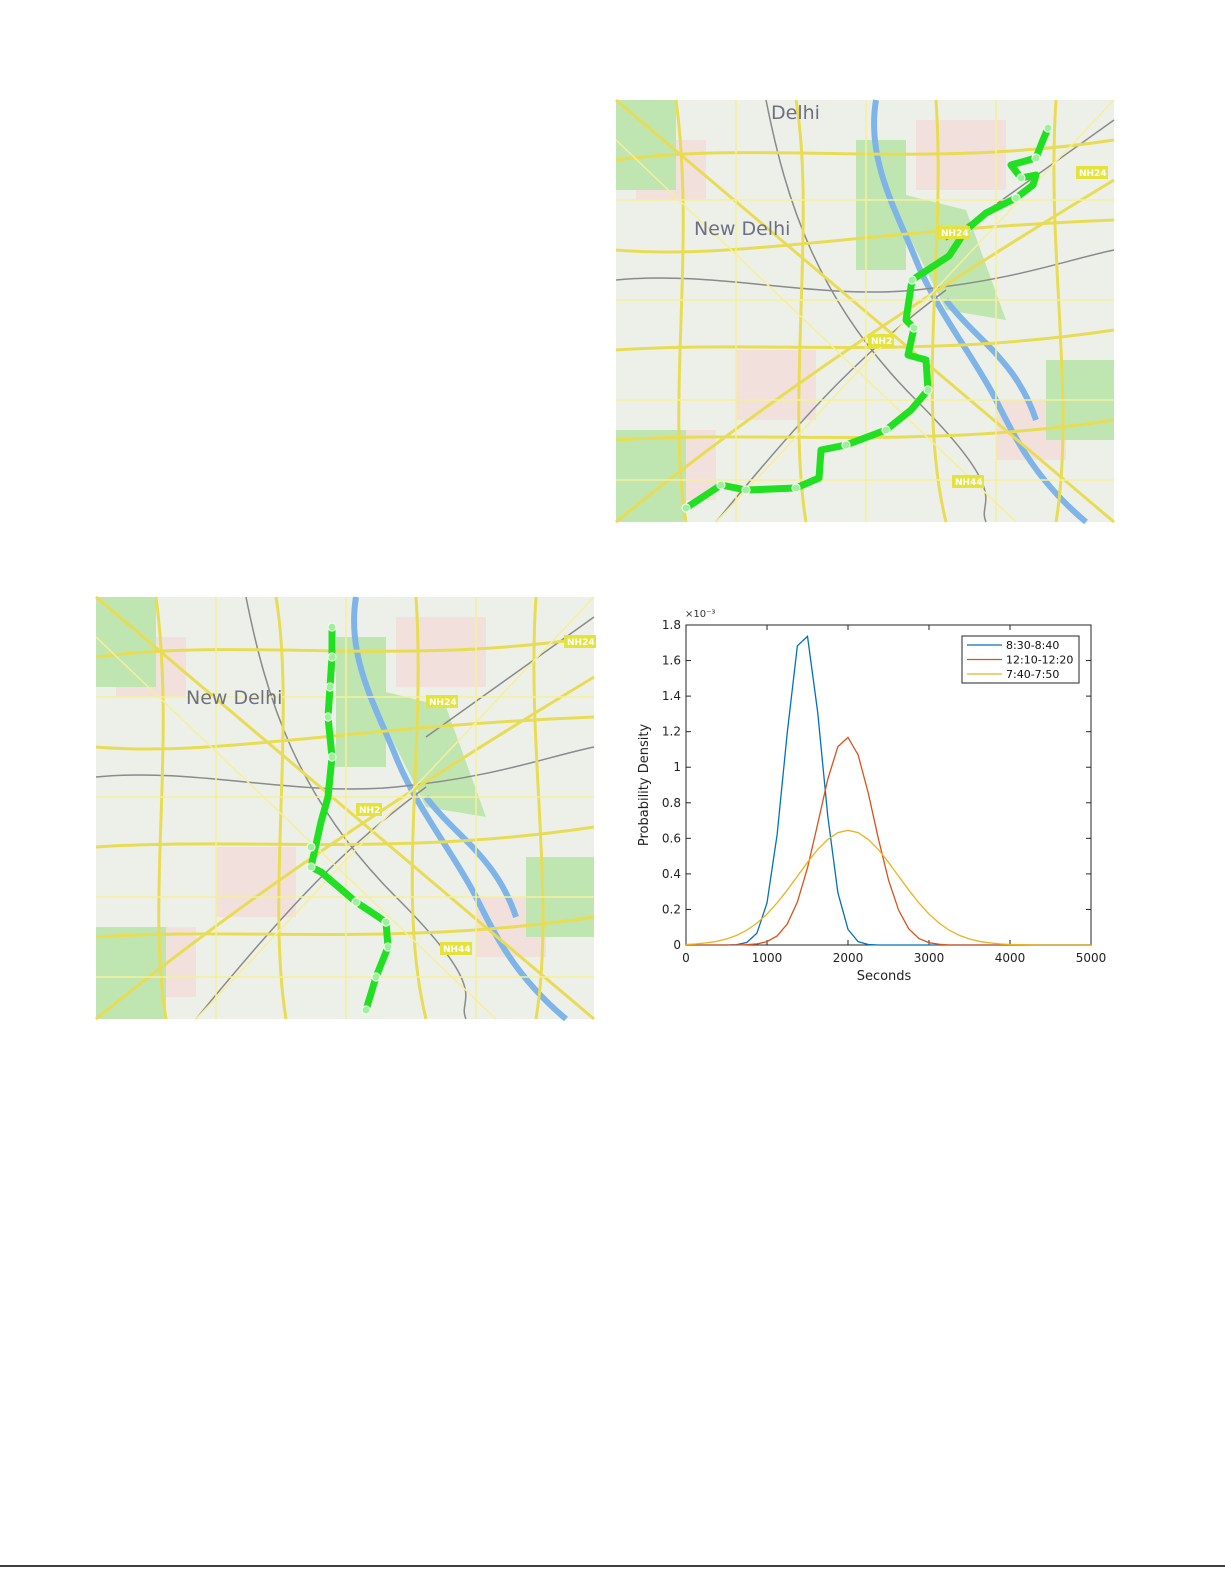 This screenshot has width=1225, height=1585. I want to click on y-tick-label: 1.8, so click(671, 625).